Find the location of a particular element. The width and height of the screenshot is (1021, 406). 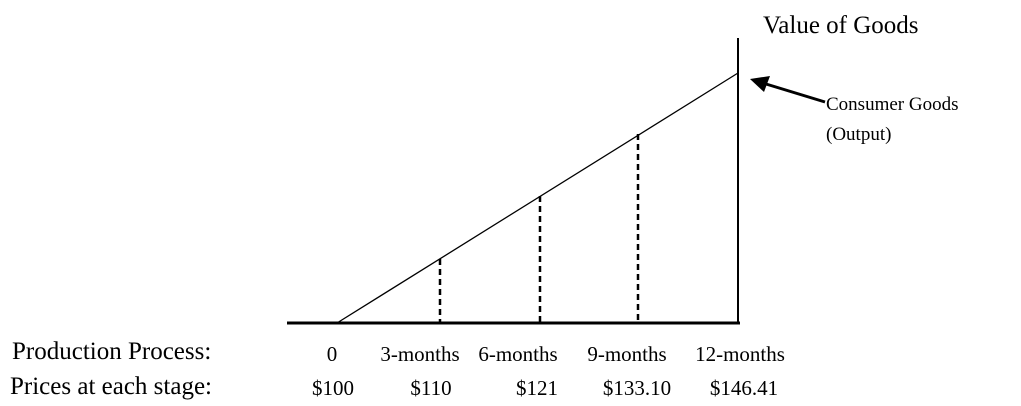

callout-line-1: Consumer Goods is located at coordinates (892, 104).